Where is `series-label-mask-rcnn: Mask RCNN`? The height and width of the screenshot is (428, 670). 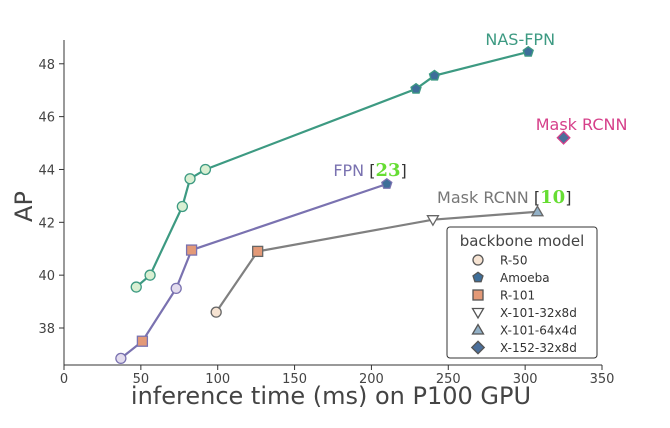
series-label-mask-rcnn: Mask RCNN is located at coordinates (582, 124).